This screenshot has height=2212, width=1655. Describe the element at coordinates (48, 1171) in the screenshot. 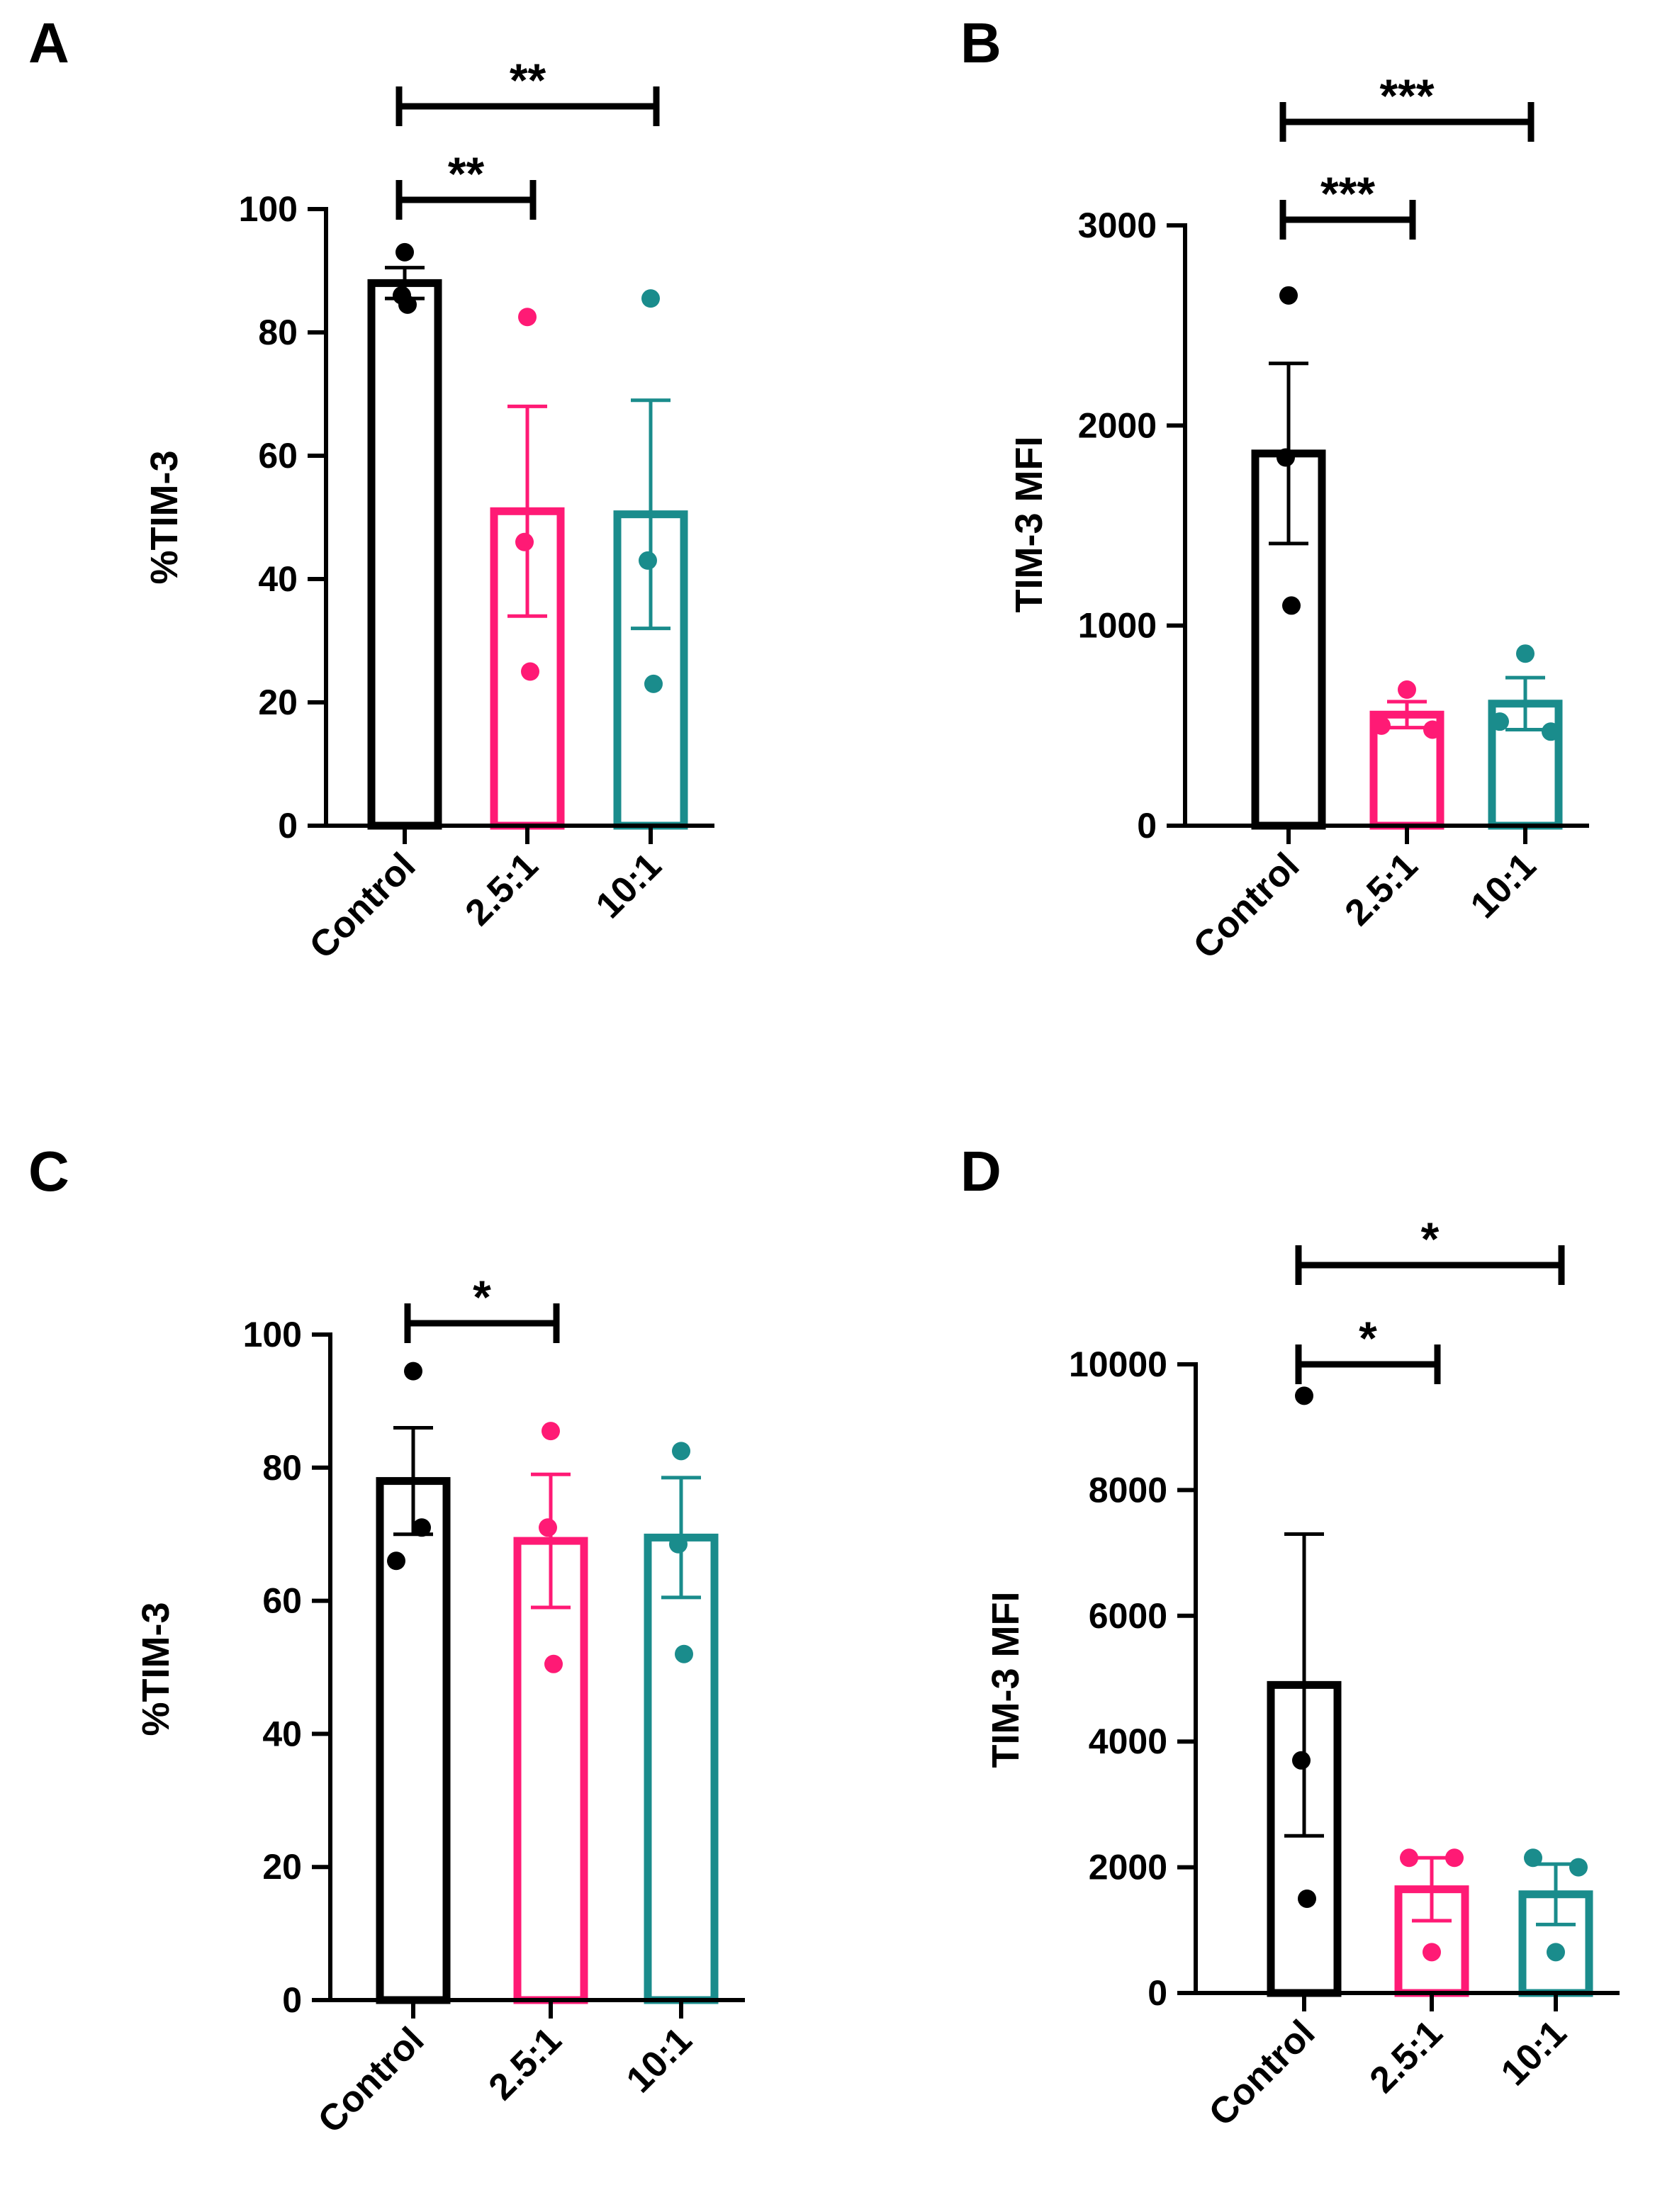

I see `panel-letter: C` at that location.